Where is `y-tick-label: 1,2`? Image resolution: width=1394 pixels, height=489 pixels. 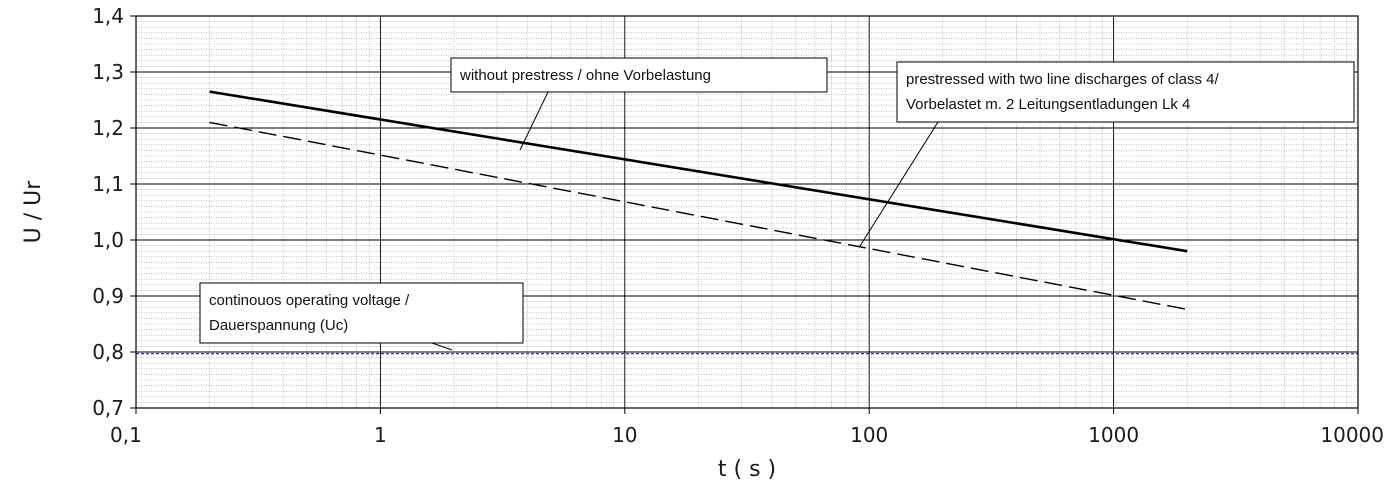 y-tick-label: 1,2 is located at coordinates (108, 128).